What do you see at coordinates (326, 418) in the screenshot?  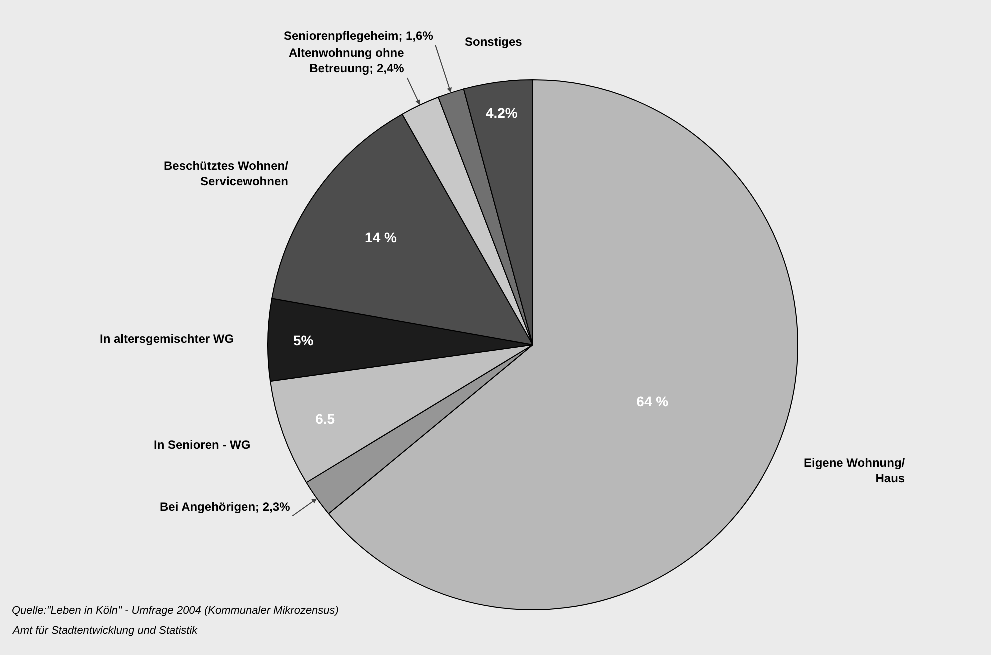 I see `data-label: 6.5` at bounding box center [326, 418].